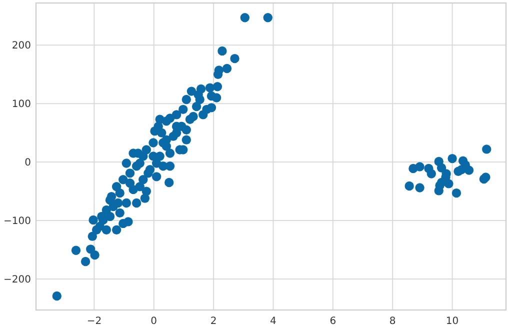 This screenshot has width=512, height=332. What do you see at coordinates (452, 321) in the screenshot?
I see `x-tick-label: 10` at bounding box center [452, 321].